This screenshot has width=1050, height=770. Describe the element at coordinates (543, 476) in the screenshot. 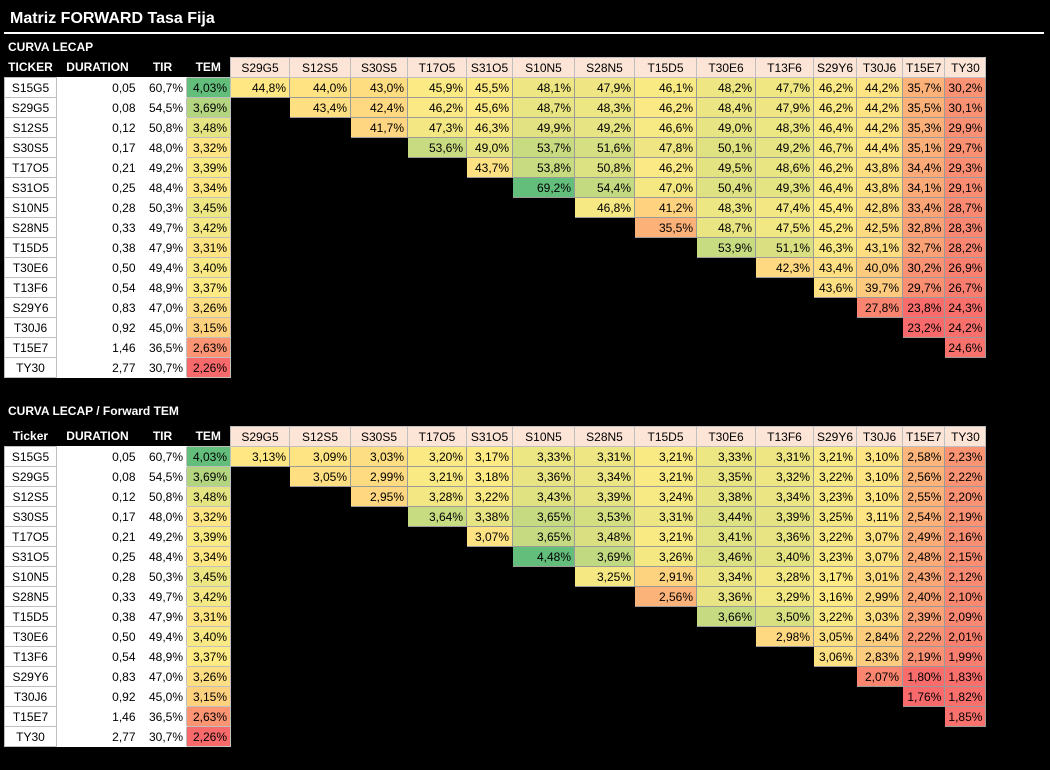

I see `forward-rate-cell: 3,36%` at that location.